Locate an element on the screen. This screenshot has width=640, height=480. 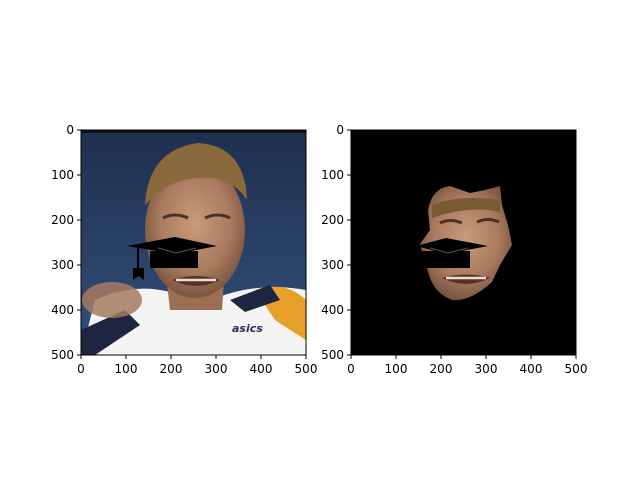
segmented-eyebrow-right is located at coordinates (488, 221).